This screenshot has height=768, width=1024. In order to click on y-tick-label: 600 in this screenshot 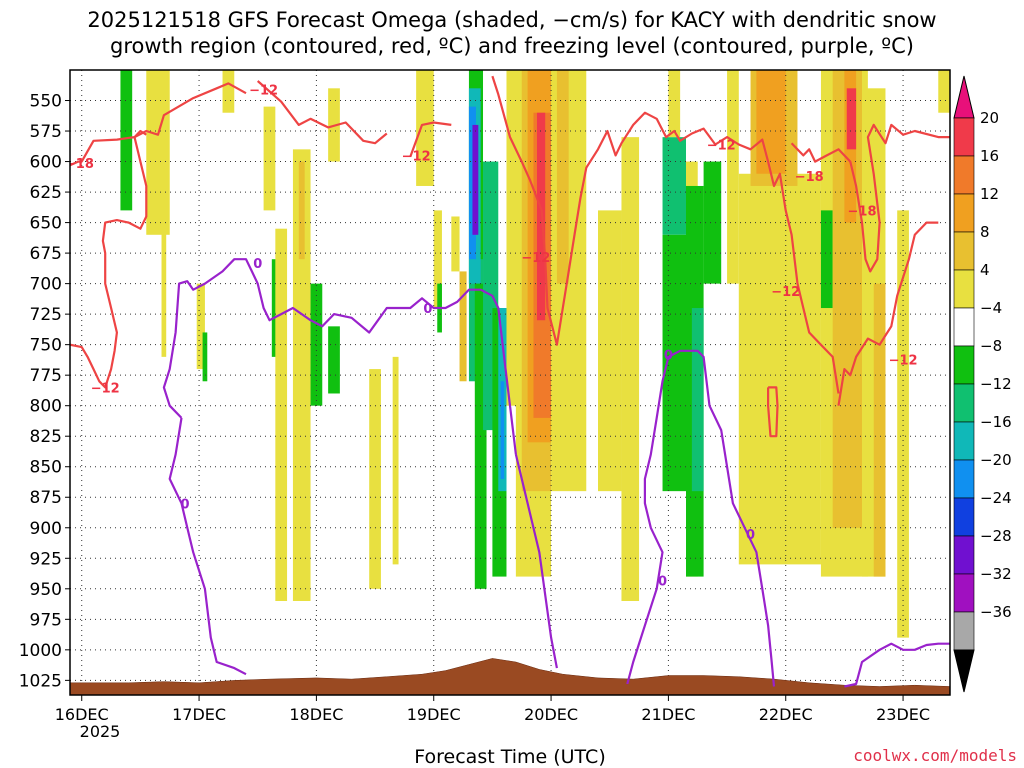, I will do `click(46, 163)`.